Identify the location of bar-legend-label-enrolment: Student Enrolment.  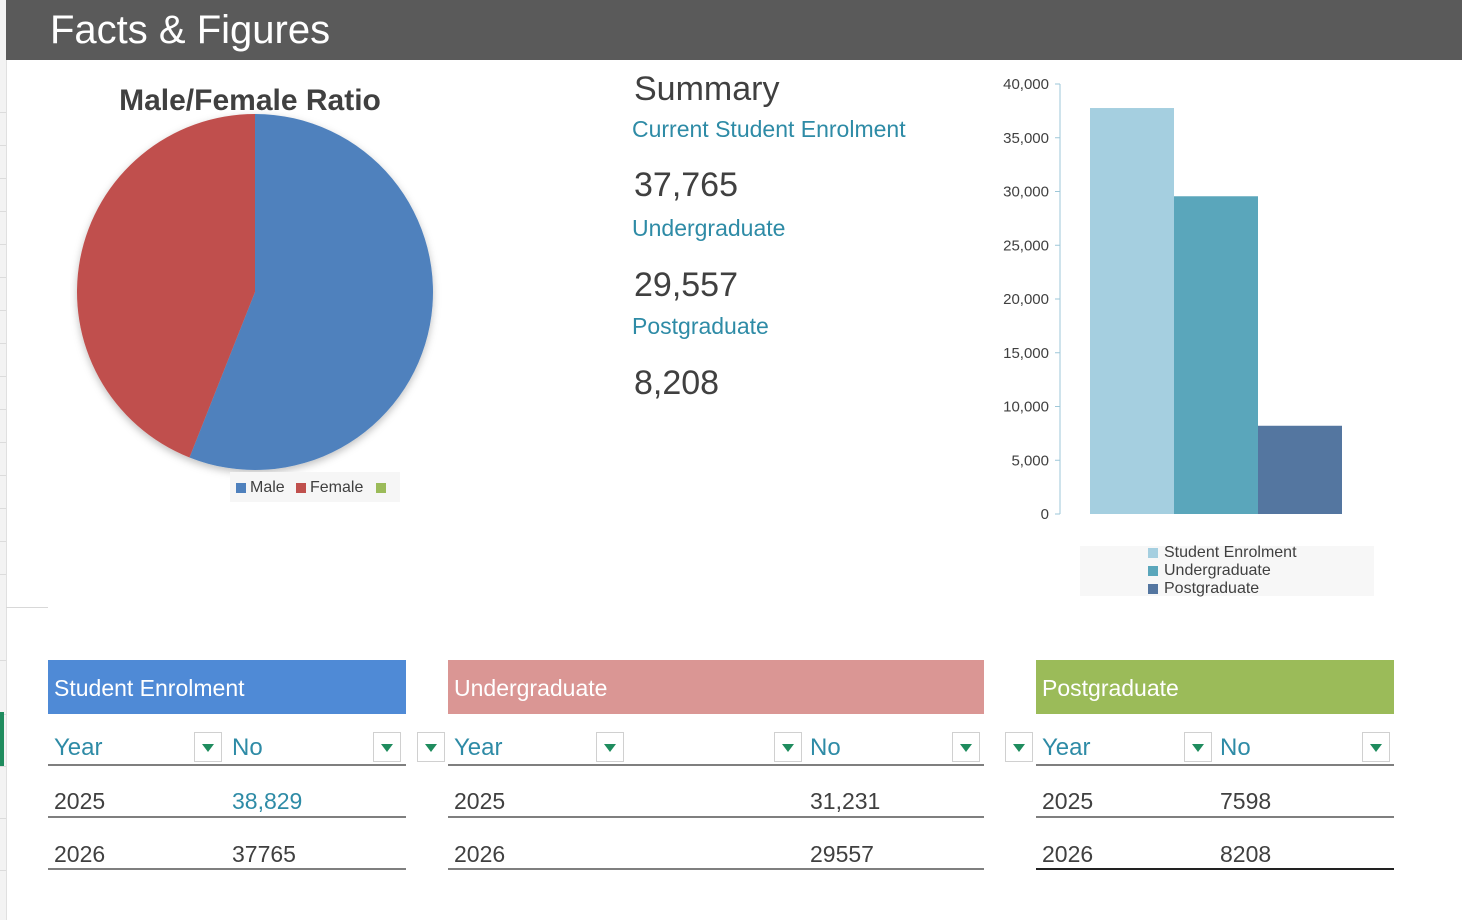
(1230, 552).